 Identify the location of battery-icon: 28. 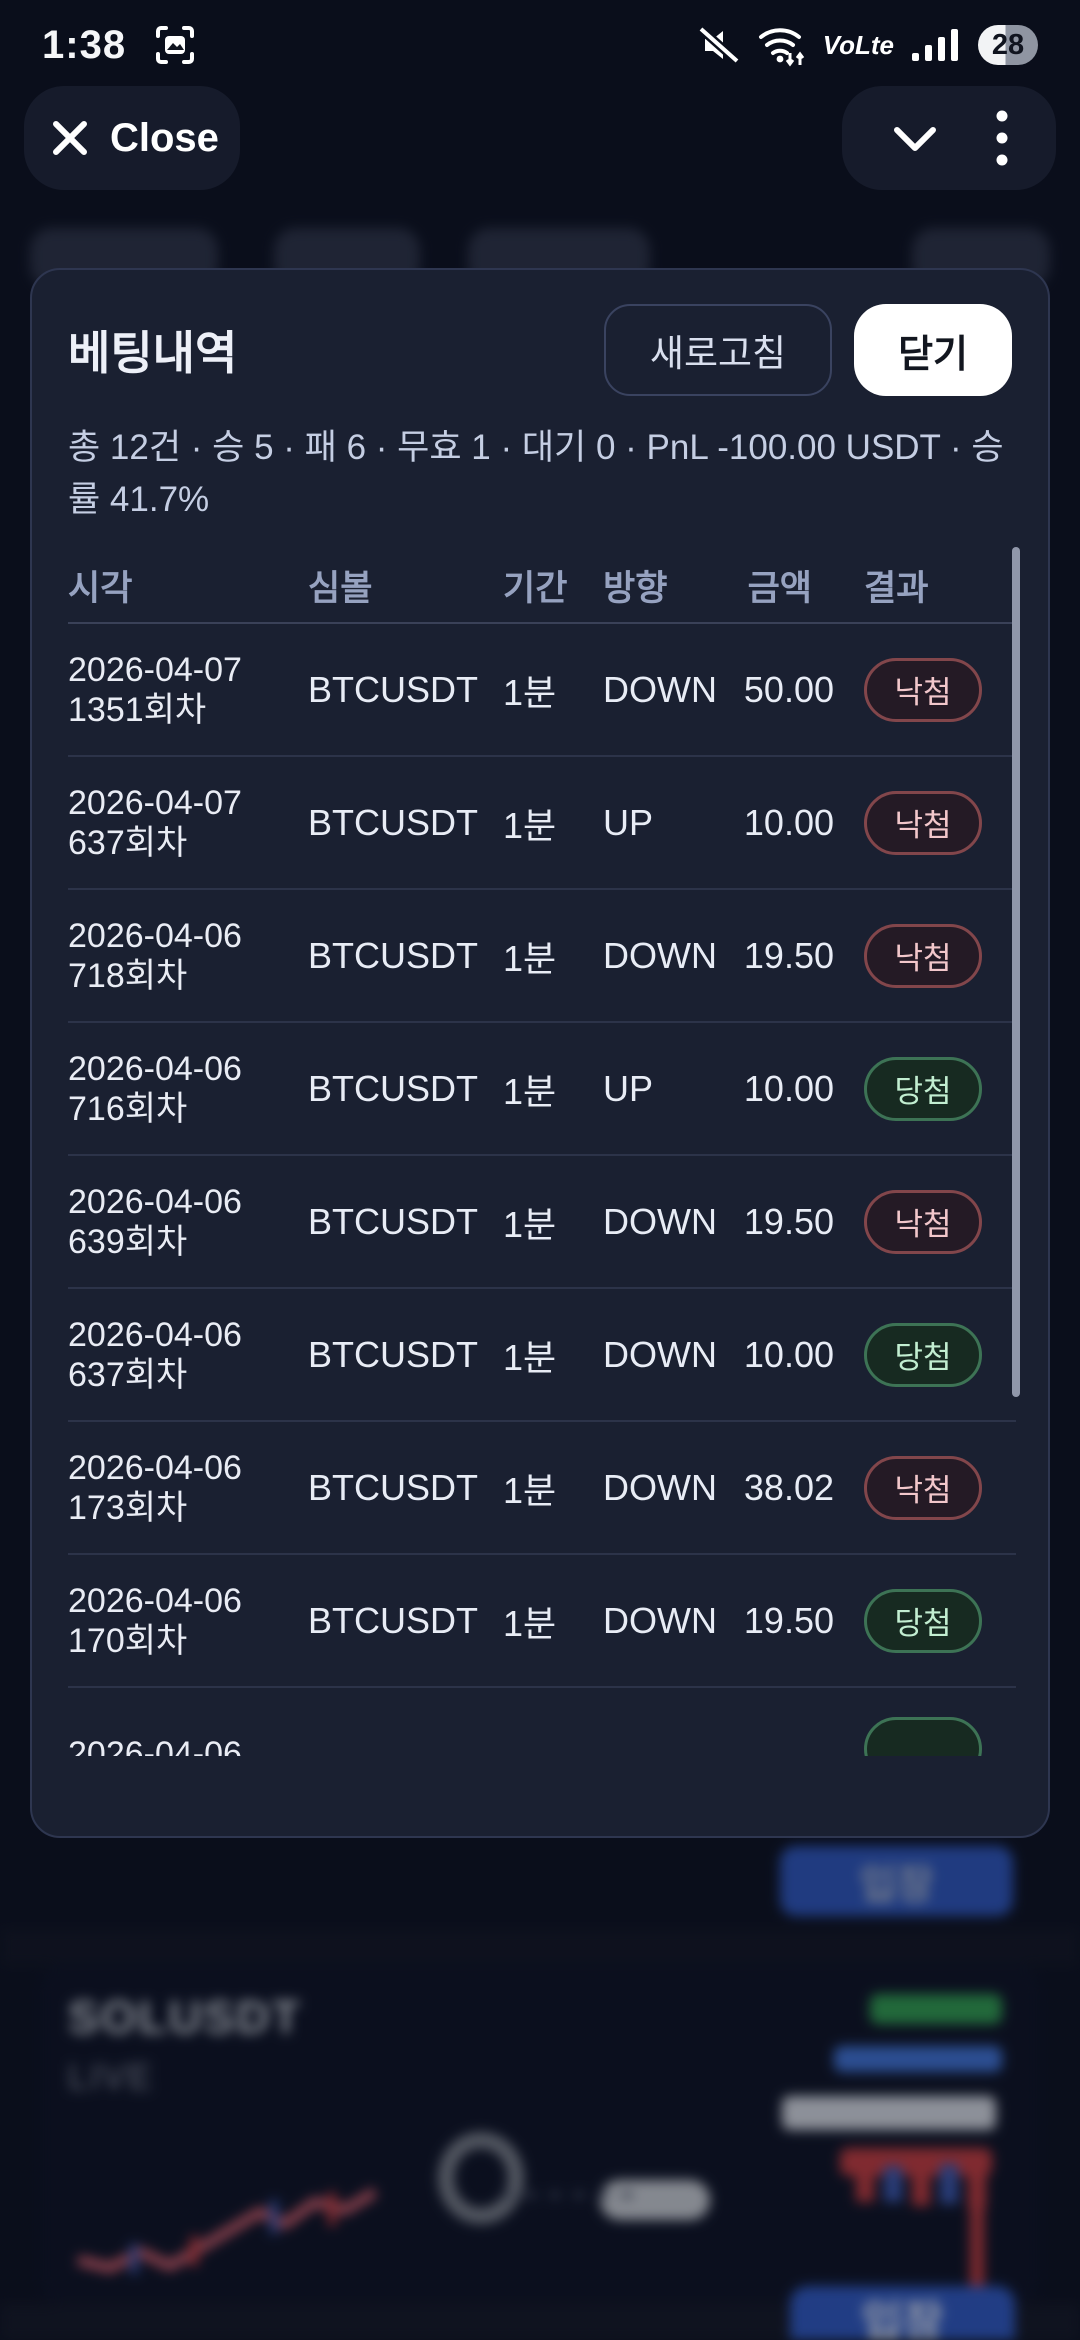
(1008, 45).